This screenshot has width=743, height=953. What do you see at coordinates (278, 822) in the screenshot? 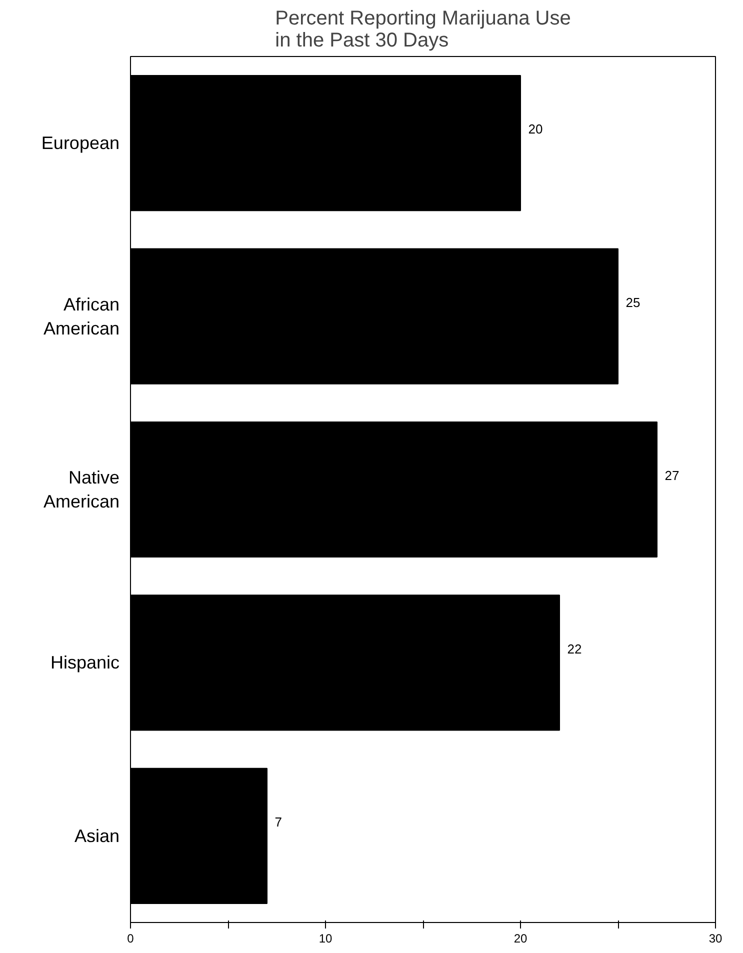
I see `data-label: 7` at bounding box center [278, 822].